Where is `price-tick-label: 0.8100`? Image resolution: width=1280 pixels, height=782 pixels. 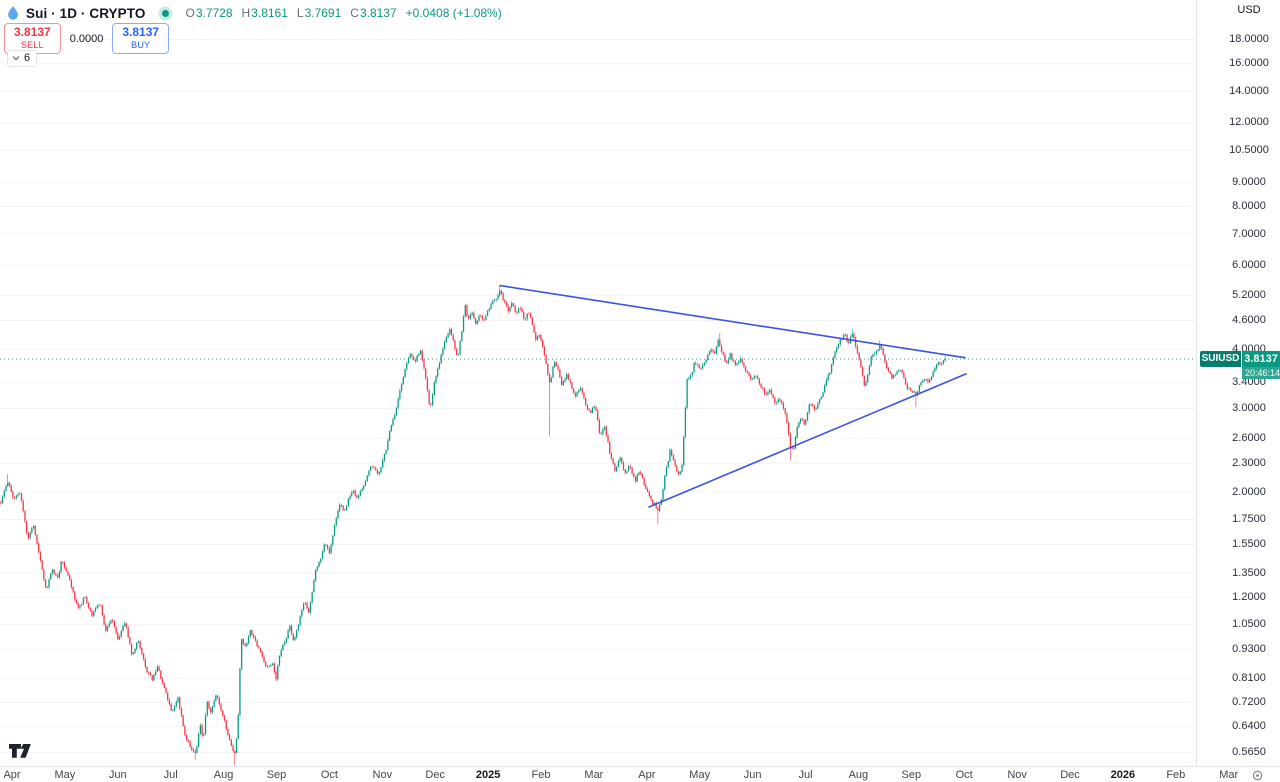
price-tick-label: 0.8100 is located at coordinates (1249, 677).